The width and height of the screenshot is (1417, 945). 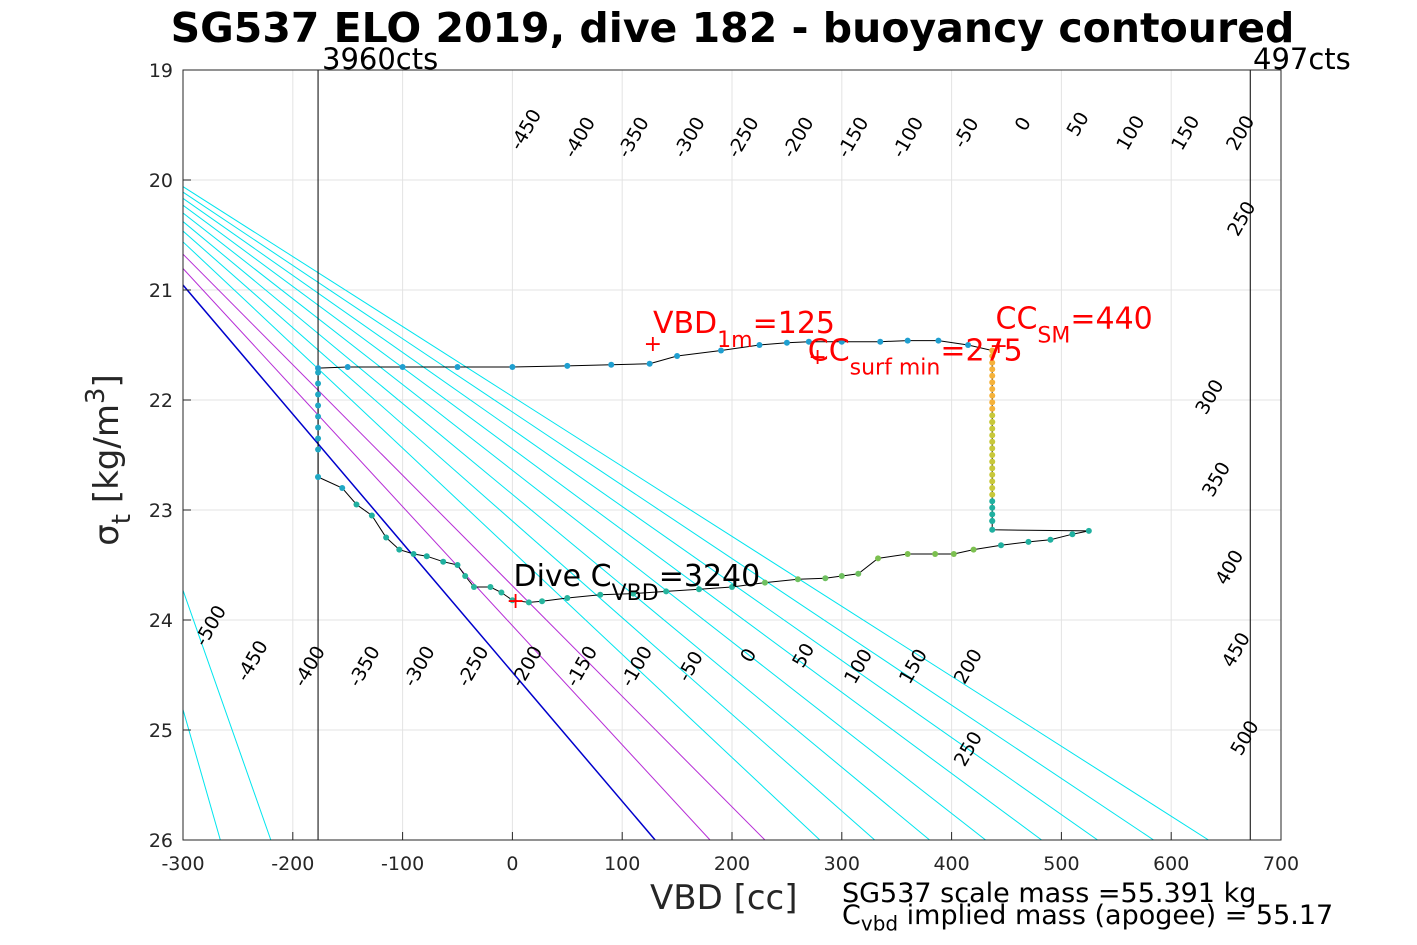 What do you see at coordinates (1185, 133) in the screenshot?
I see `contour-label: 150` at bounding box center [1185, 133].